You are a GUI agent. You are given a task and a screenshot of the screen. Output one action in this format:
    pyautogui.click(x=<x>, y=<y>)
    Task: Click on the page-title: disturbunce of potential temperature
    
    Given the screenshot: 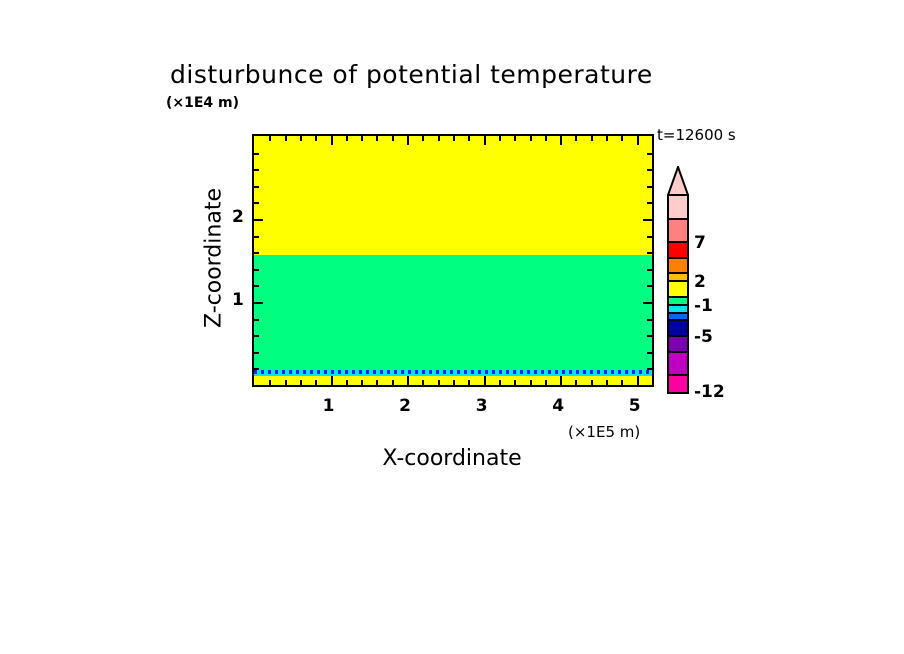 What is the action you would take?
    pyautogui.click(x=411, y=74)
    